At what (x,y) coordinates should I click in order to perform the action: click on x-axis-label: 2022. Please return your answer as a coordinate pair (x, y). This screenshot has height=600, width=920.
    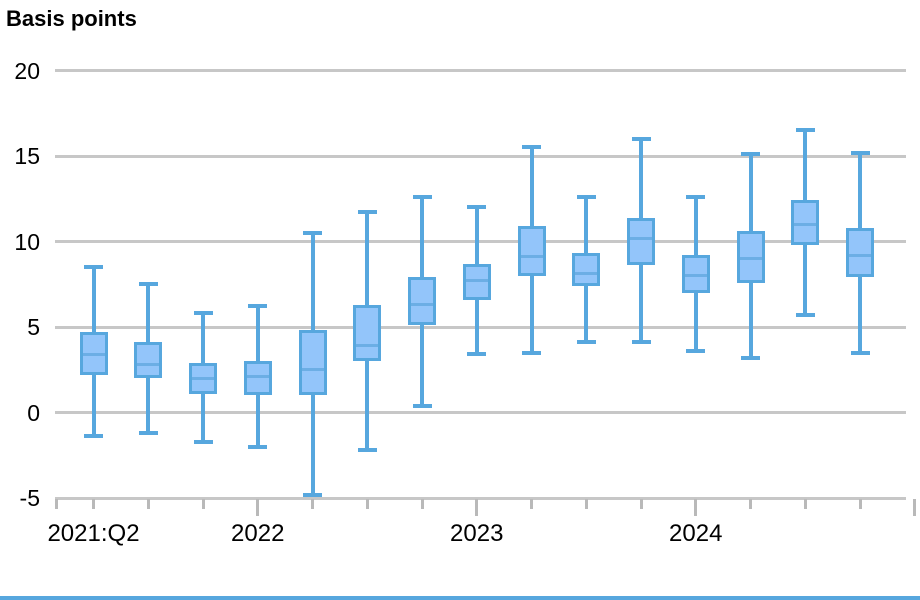
    Looking at the image, I should click on (258, 533).